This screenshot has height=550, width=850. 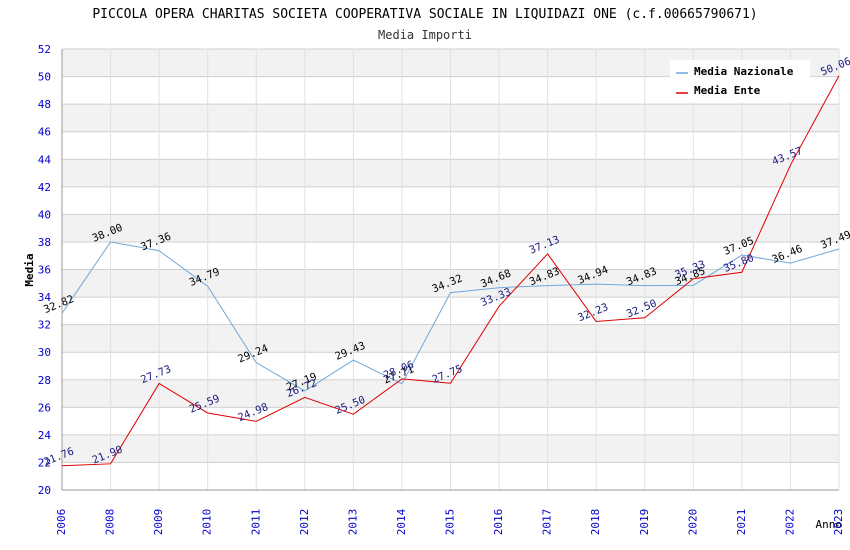 I want to click on y-axis-label: Media, so click(x=29, y=269).